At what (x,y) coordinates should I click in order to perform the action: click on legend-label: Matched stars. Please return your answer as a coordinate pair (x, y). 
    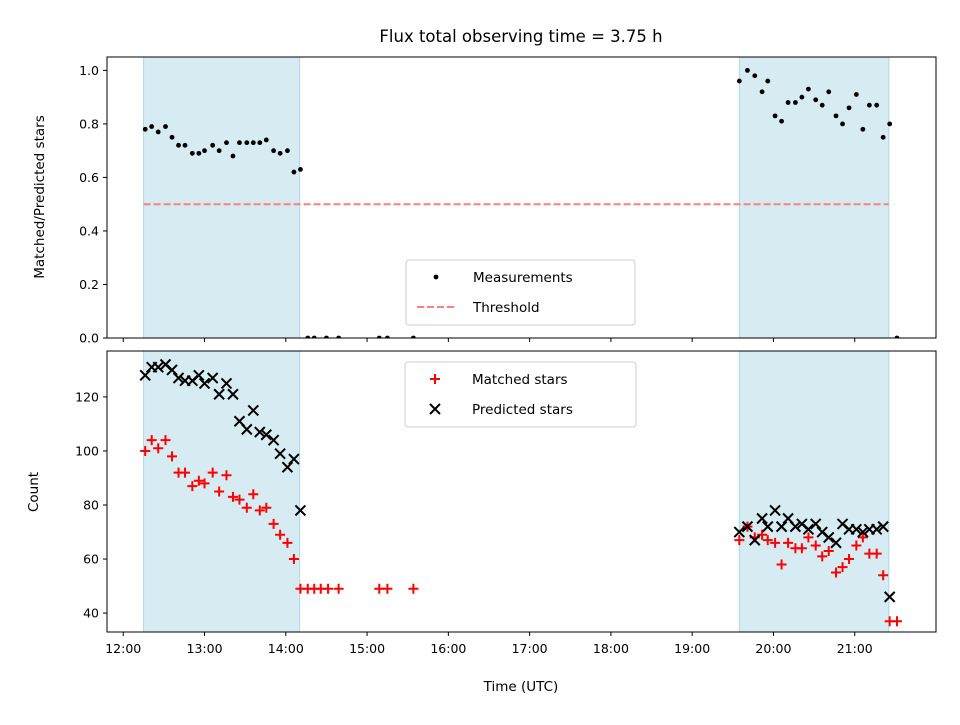
    Looking at the image, I should click on (520, 380).